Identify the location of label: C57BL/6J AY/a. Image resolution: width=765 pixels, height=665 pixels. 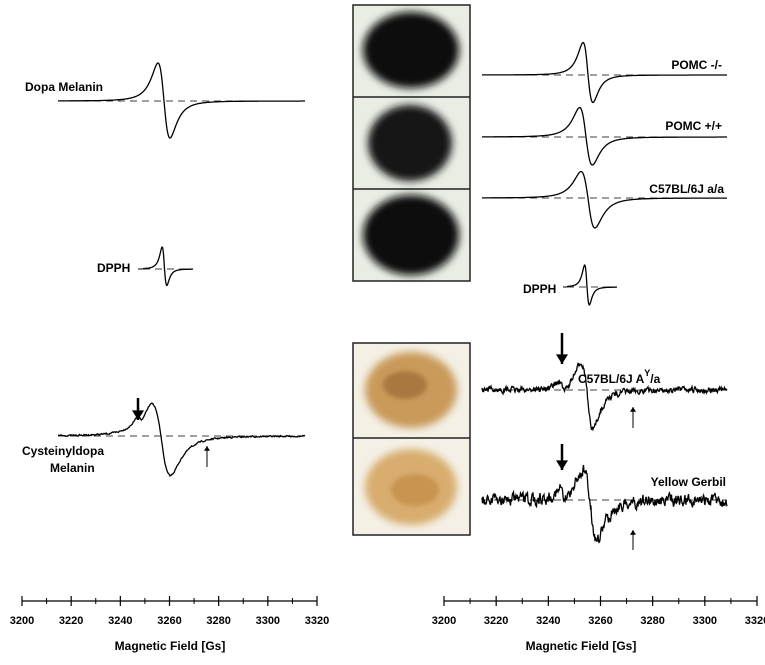
(619, 377).